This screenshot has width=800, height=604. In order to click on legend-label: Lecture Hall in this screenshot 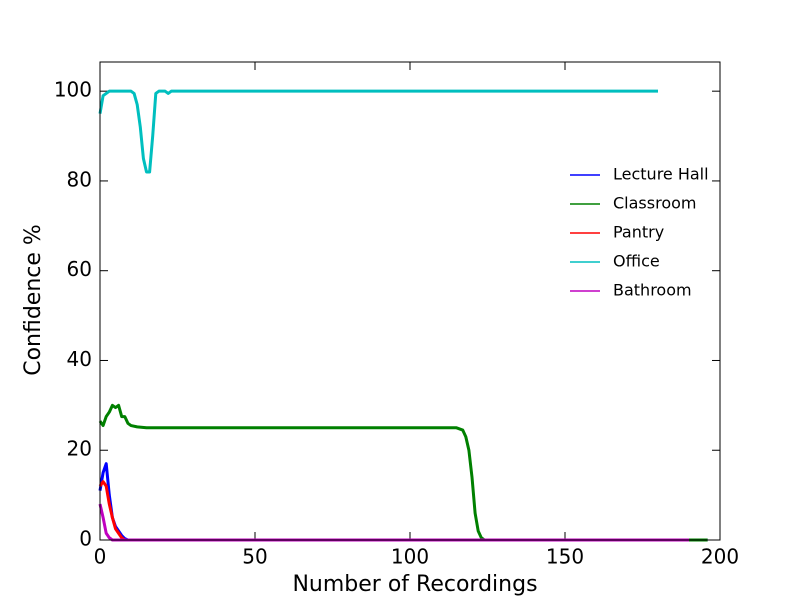, I will do `click(661, 174)`.